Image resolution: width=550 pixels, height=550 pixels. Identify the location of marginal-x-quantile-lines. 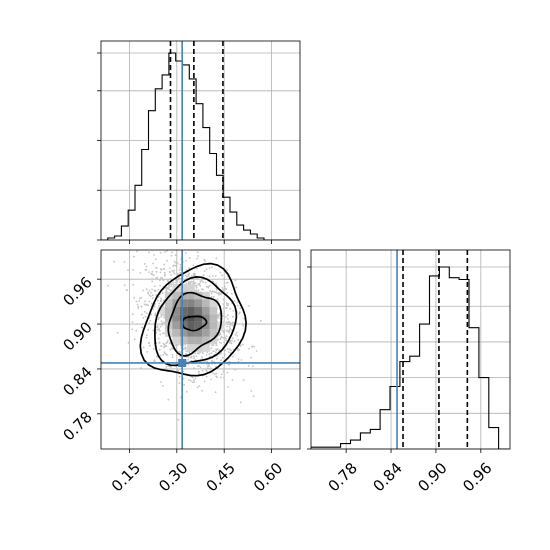
(196, 140).